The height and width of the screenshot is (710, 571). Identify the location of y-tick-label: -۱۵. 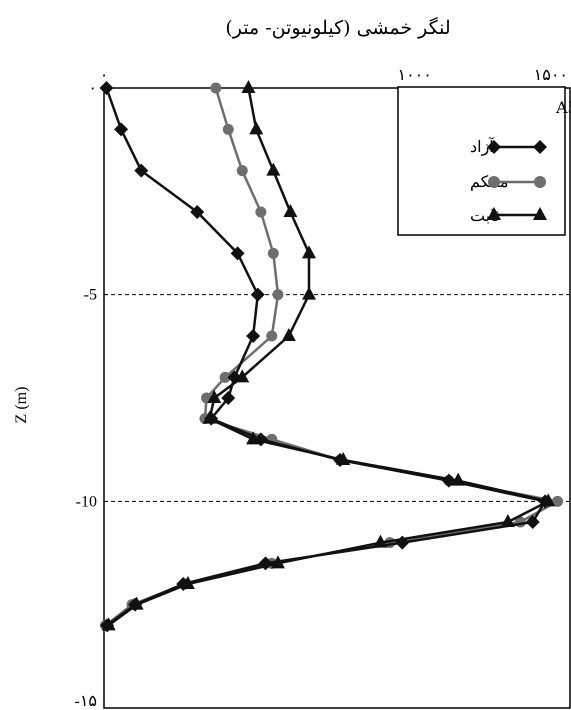
(85, 701).